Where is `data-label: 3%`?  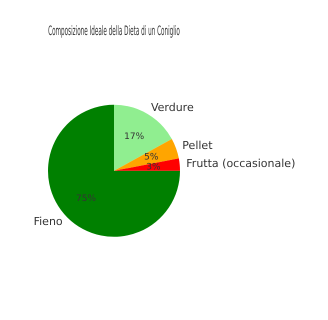 data-label: 3% is located at coordinates (154, 167).